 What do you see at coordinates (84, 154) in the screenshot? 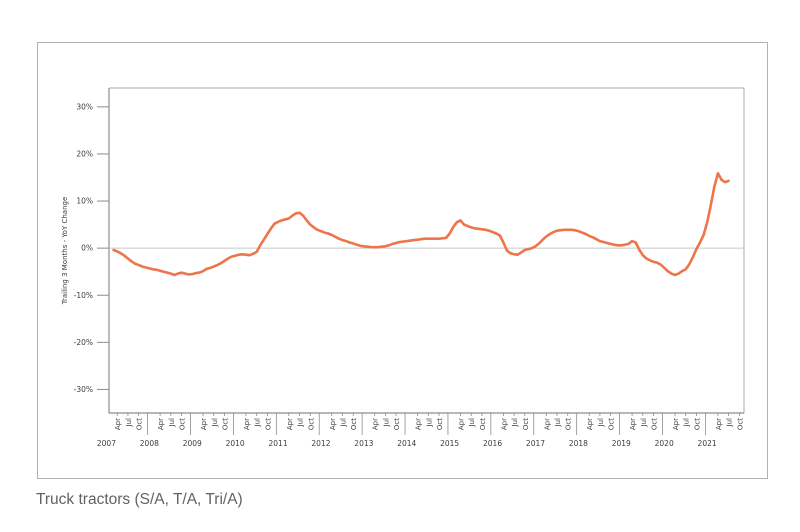
I see `y-tick-label: 20%` at bounding box center [84, 154].